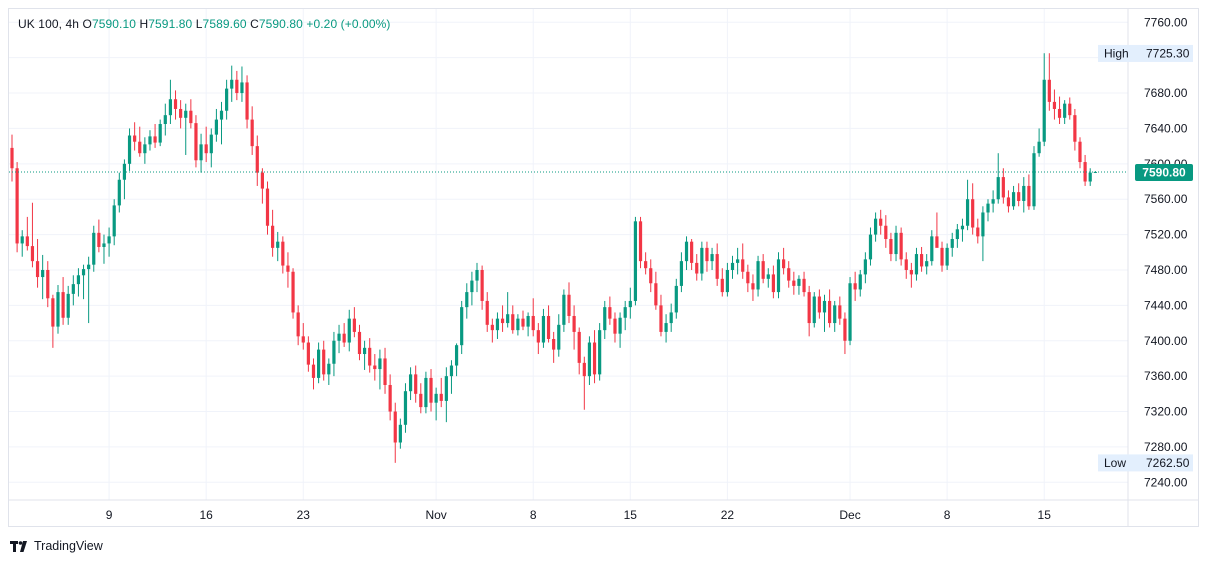 The width and height of the screenshot is (1209, 564). Describe the element at coordinates (728, 515) in the screenshot. I see `x-tick-label: 22` at that location.